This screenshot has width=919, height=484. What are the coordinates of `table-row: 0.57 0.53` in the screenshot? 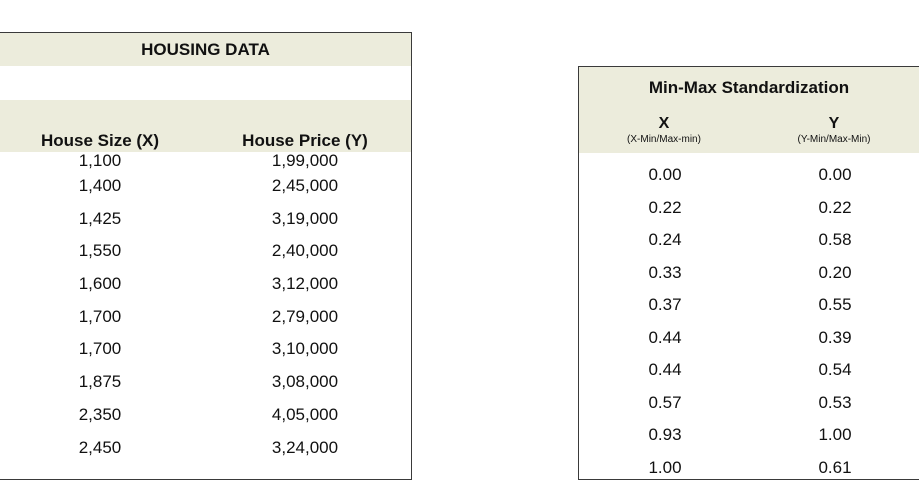 It's located at (749, 403).